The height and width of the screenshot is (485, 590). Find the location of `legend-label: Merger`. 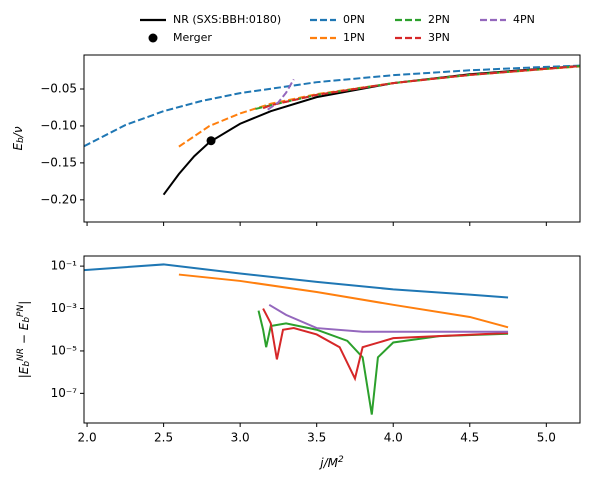

legend-label: Merger is located at coordinates (192, 37).